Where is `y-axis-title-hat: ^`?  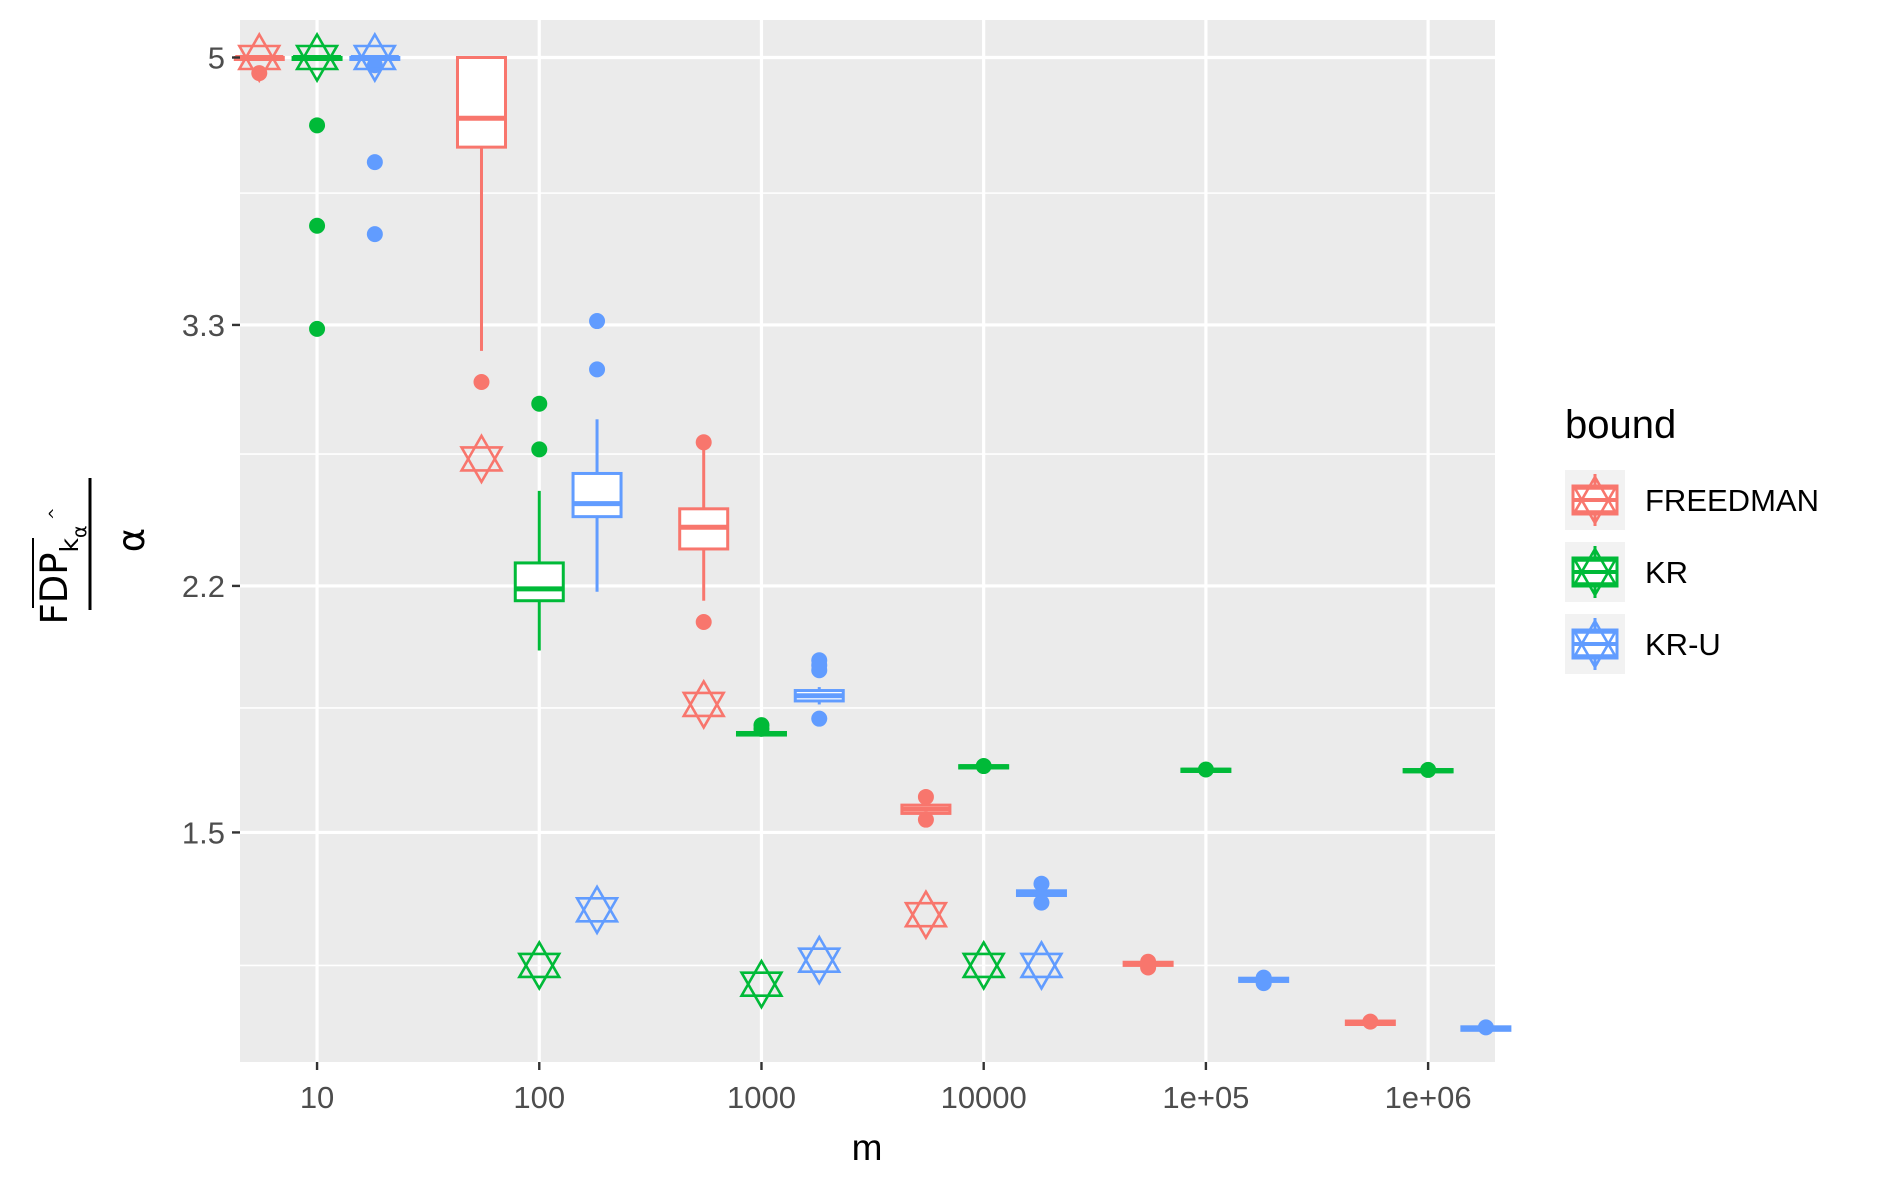 y-axis-title-hat: ^ is located at coordinates (55, 513).